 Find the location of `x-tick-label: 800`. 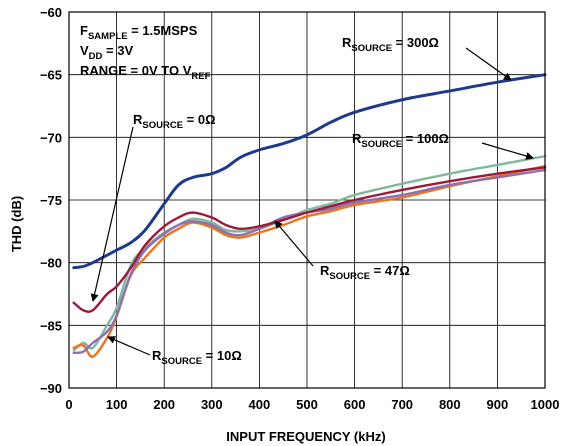

x-tick-label: 800 is located at coordinates (450, 404).